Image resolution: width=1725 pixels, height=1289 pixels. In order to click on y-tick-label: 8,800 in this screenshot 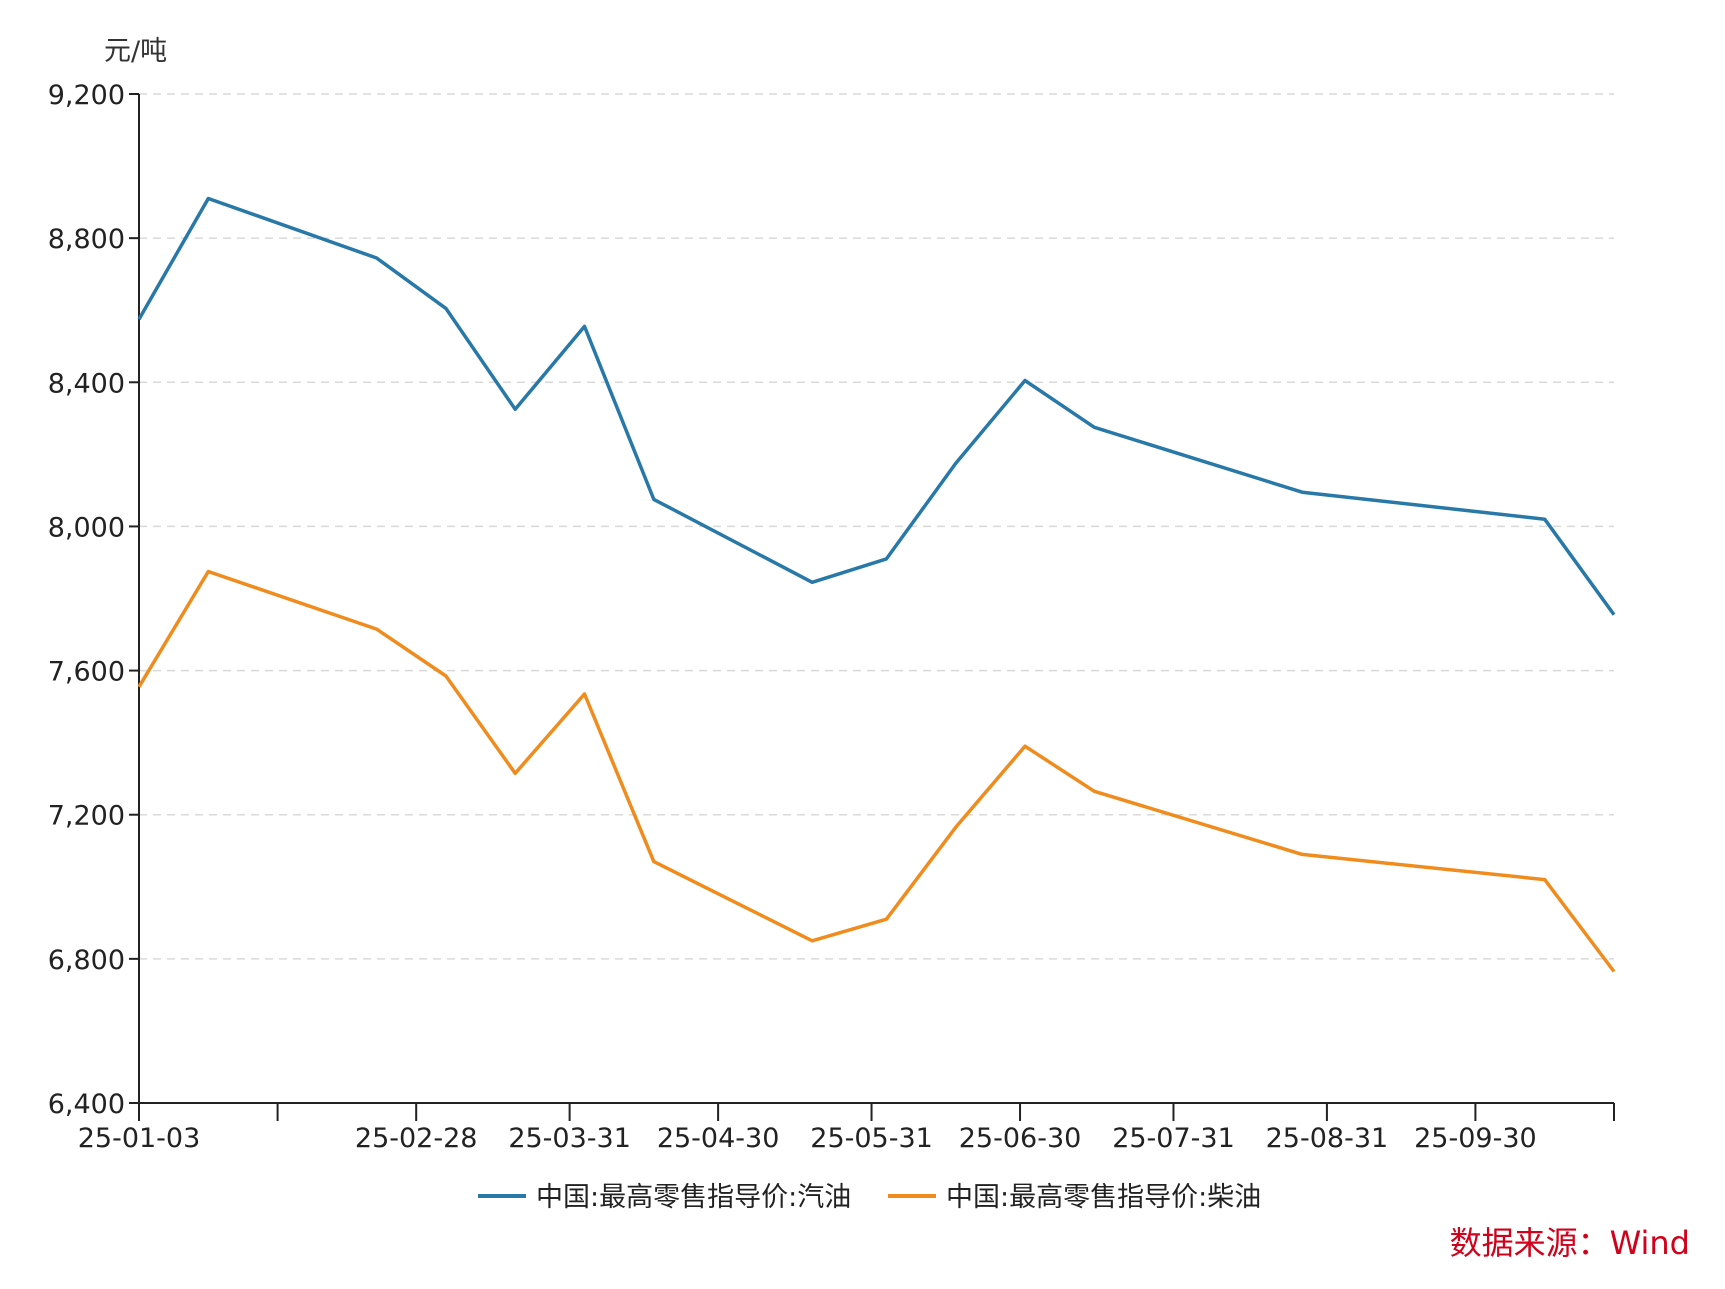, I will do `click(86, 239)`.